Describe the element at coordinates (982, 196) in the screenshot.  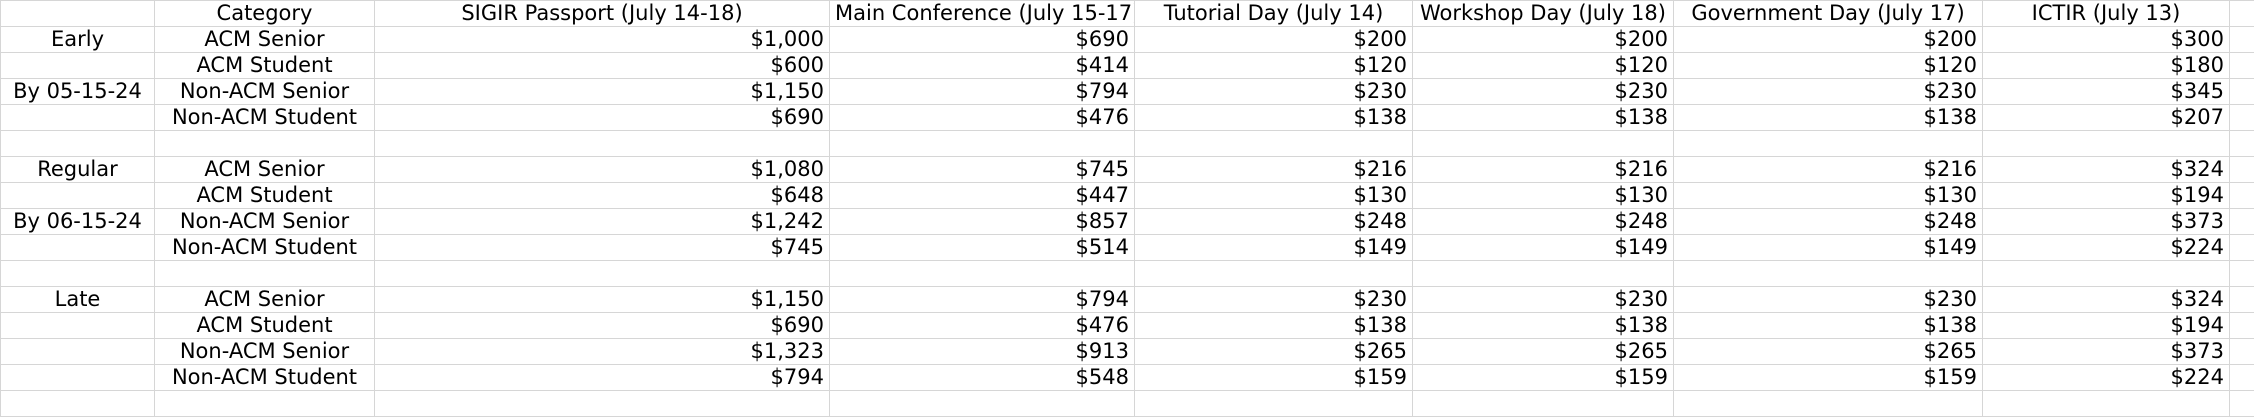
I see `main-conference-cell: $447` at that location.